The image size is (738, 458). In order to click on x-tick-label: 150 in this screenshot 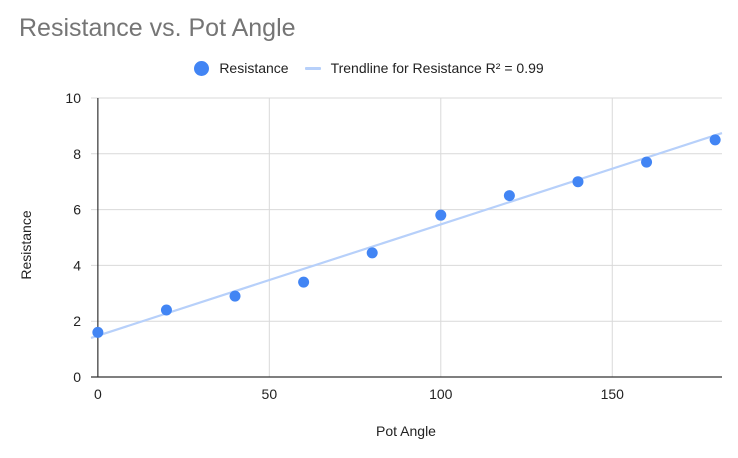, I will do `click(613, 394)`.